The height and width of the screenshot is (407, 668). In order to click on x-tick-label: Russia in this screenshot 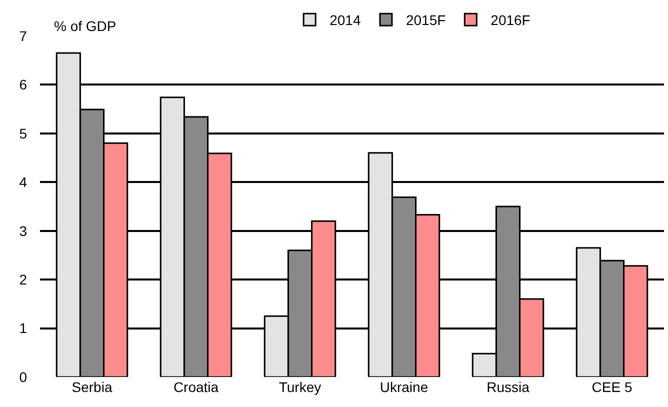, I will do `click(508, 387)`.